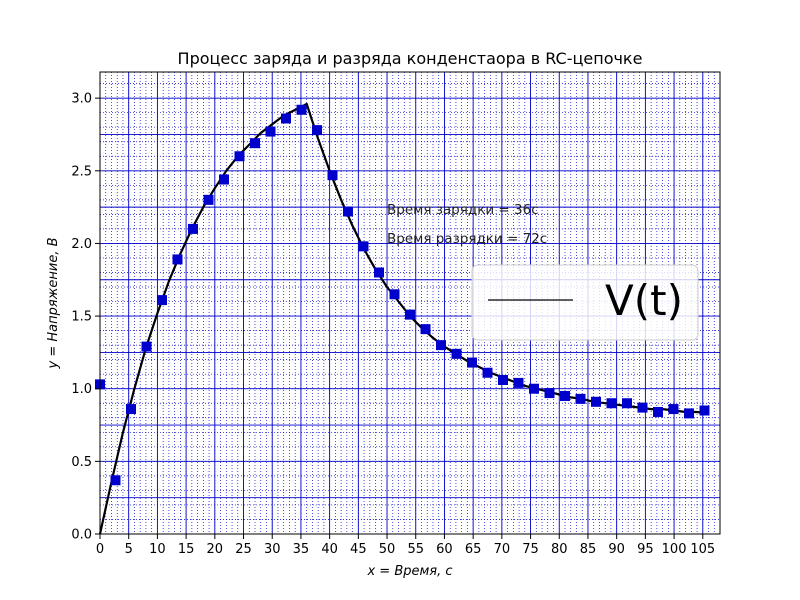 The image size is (800, 600). Describe the element at coordinates (53, 303) in the screenshot. I see `y-axis-label: y = Напряжение, В` at that location.